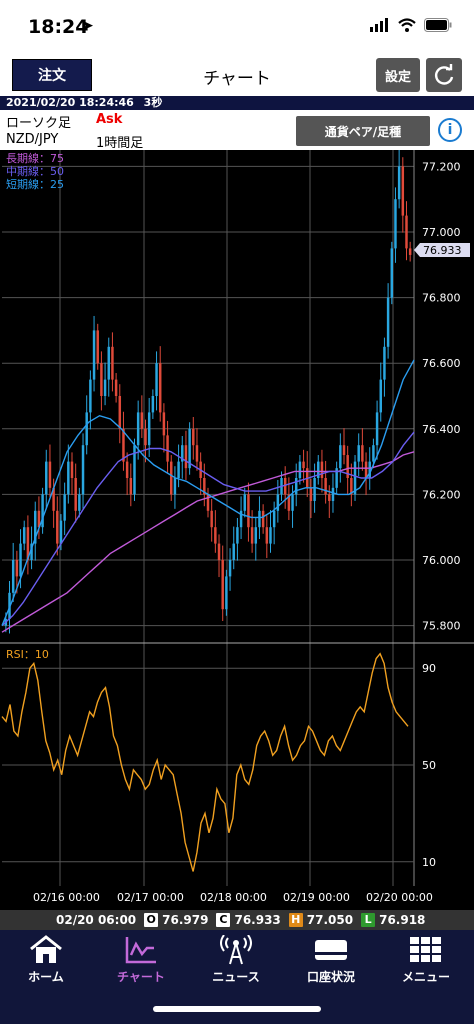  What do you see at coordinates (330, 977) in the screenshot?
I see `tab-account-label: 口座状況` at bounding box center [330, 977].